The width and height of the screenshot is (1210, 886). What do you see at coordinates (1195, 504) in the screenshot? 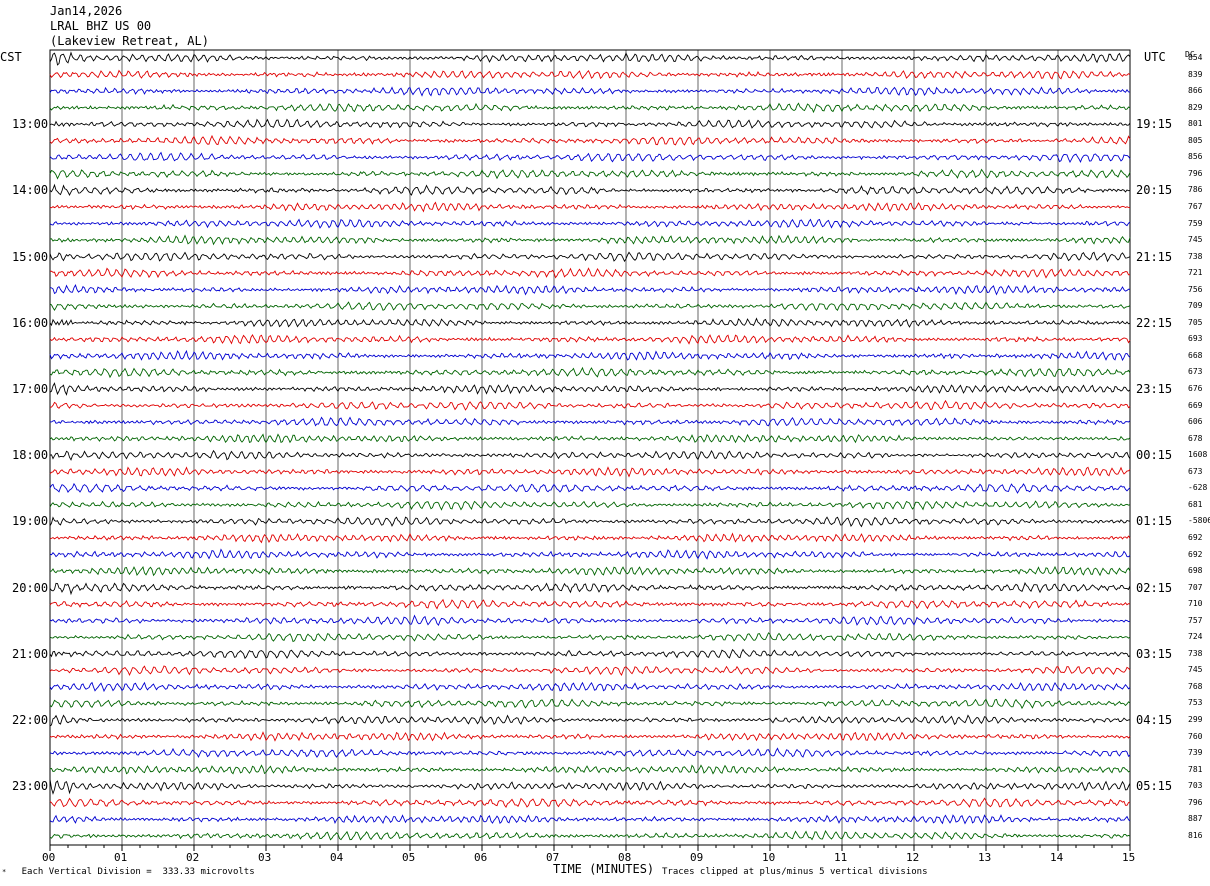
I see `dc-offset-label: 681` at bounding box center [1195, 504].